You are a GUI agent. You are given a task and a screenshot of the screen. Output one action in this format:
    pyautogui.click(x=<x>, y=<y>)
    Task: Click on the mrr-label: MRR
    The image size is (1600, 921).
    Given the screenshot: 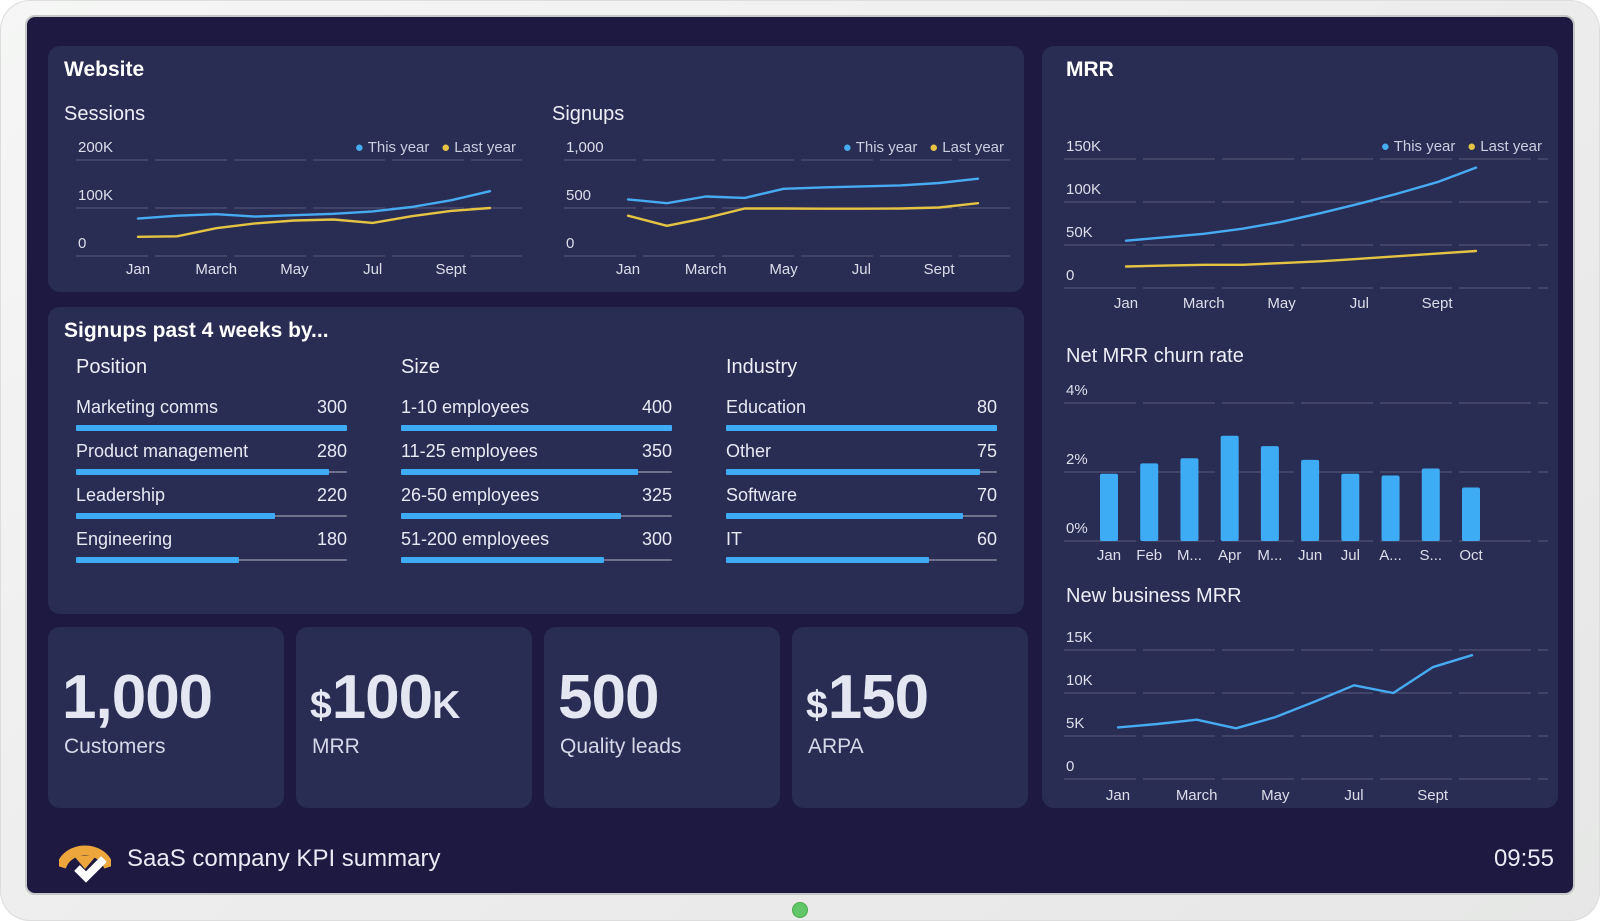 What is the action you would take?
    pyautogui.click(x=336, y=746)
    